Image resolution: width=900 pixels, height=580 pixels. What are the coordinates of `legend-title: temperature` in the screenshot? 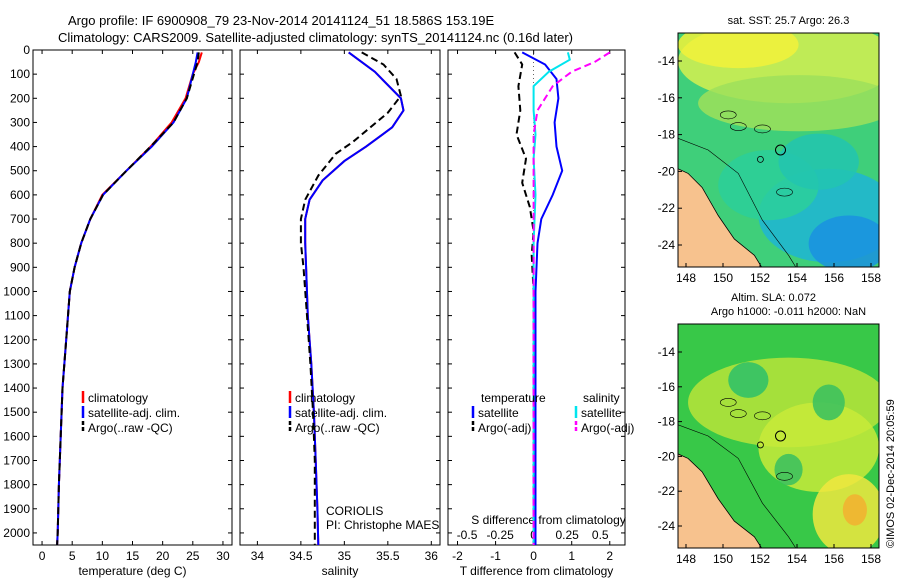 It's located at (513, 398).